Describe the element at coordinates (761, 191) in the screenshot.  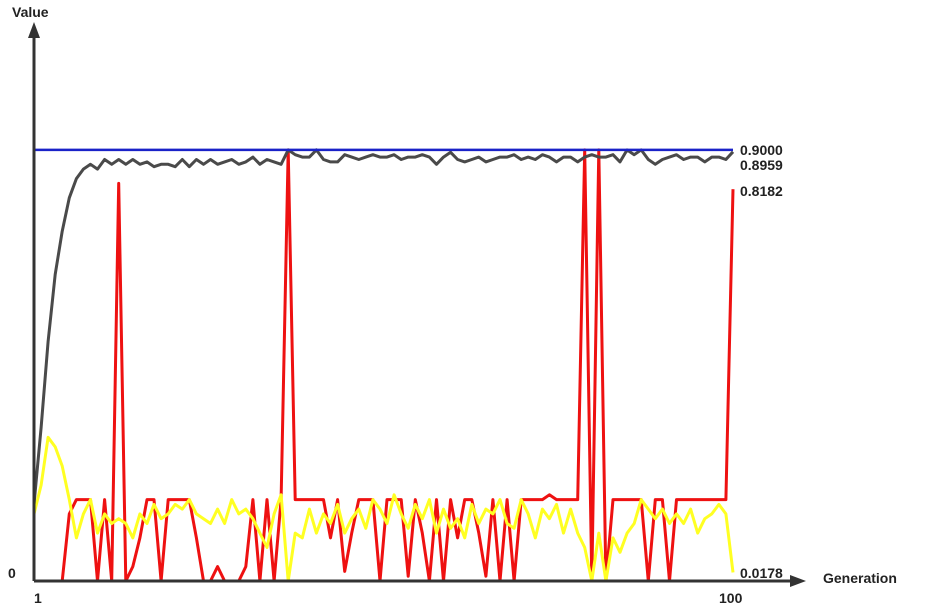
I see `series-end-label-red: 0.8182` at that location.